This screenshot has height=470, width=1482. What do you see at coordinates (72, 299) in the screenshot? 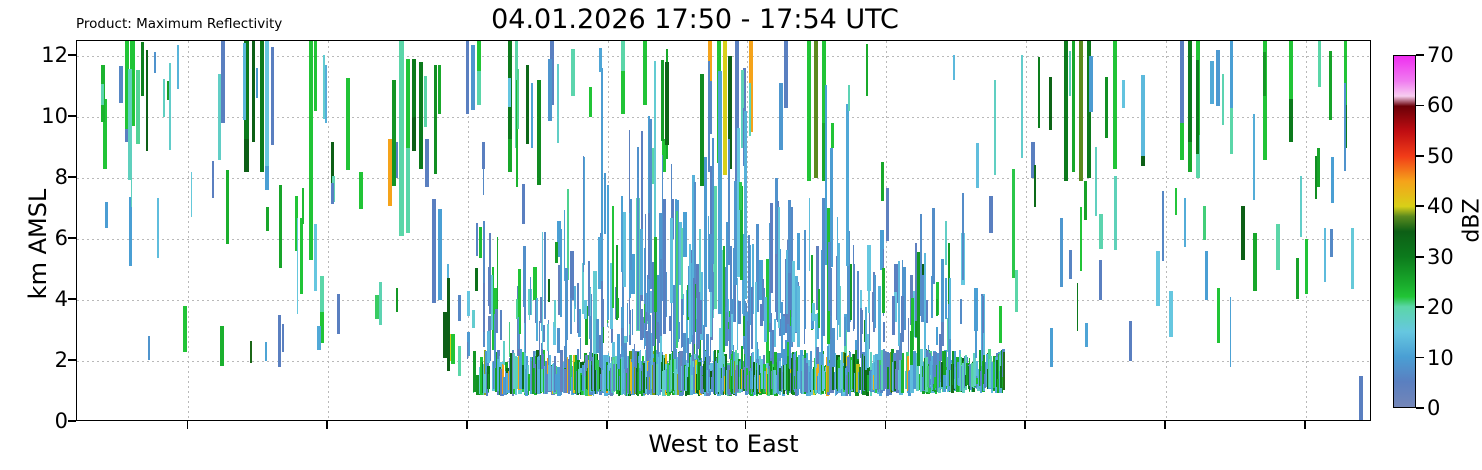
I see `y-axis-tick-mark` at bounding box center [72, 299].